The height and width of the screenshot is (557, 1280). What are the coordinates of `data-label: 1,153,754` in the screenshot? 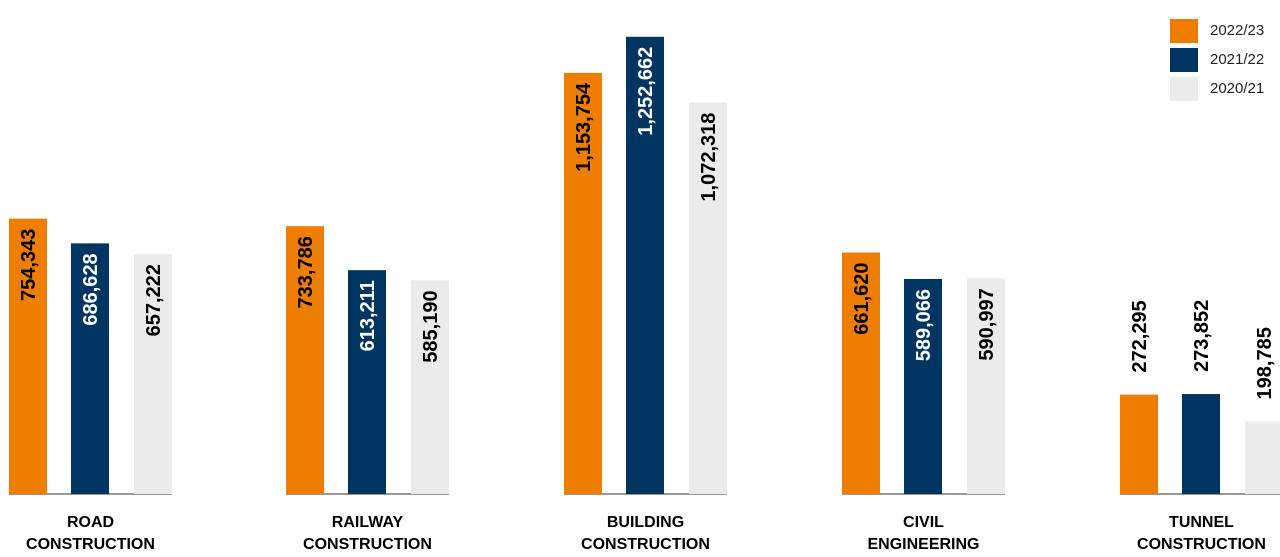 It's located at (584, 127).